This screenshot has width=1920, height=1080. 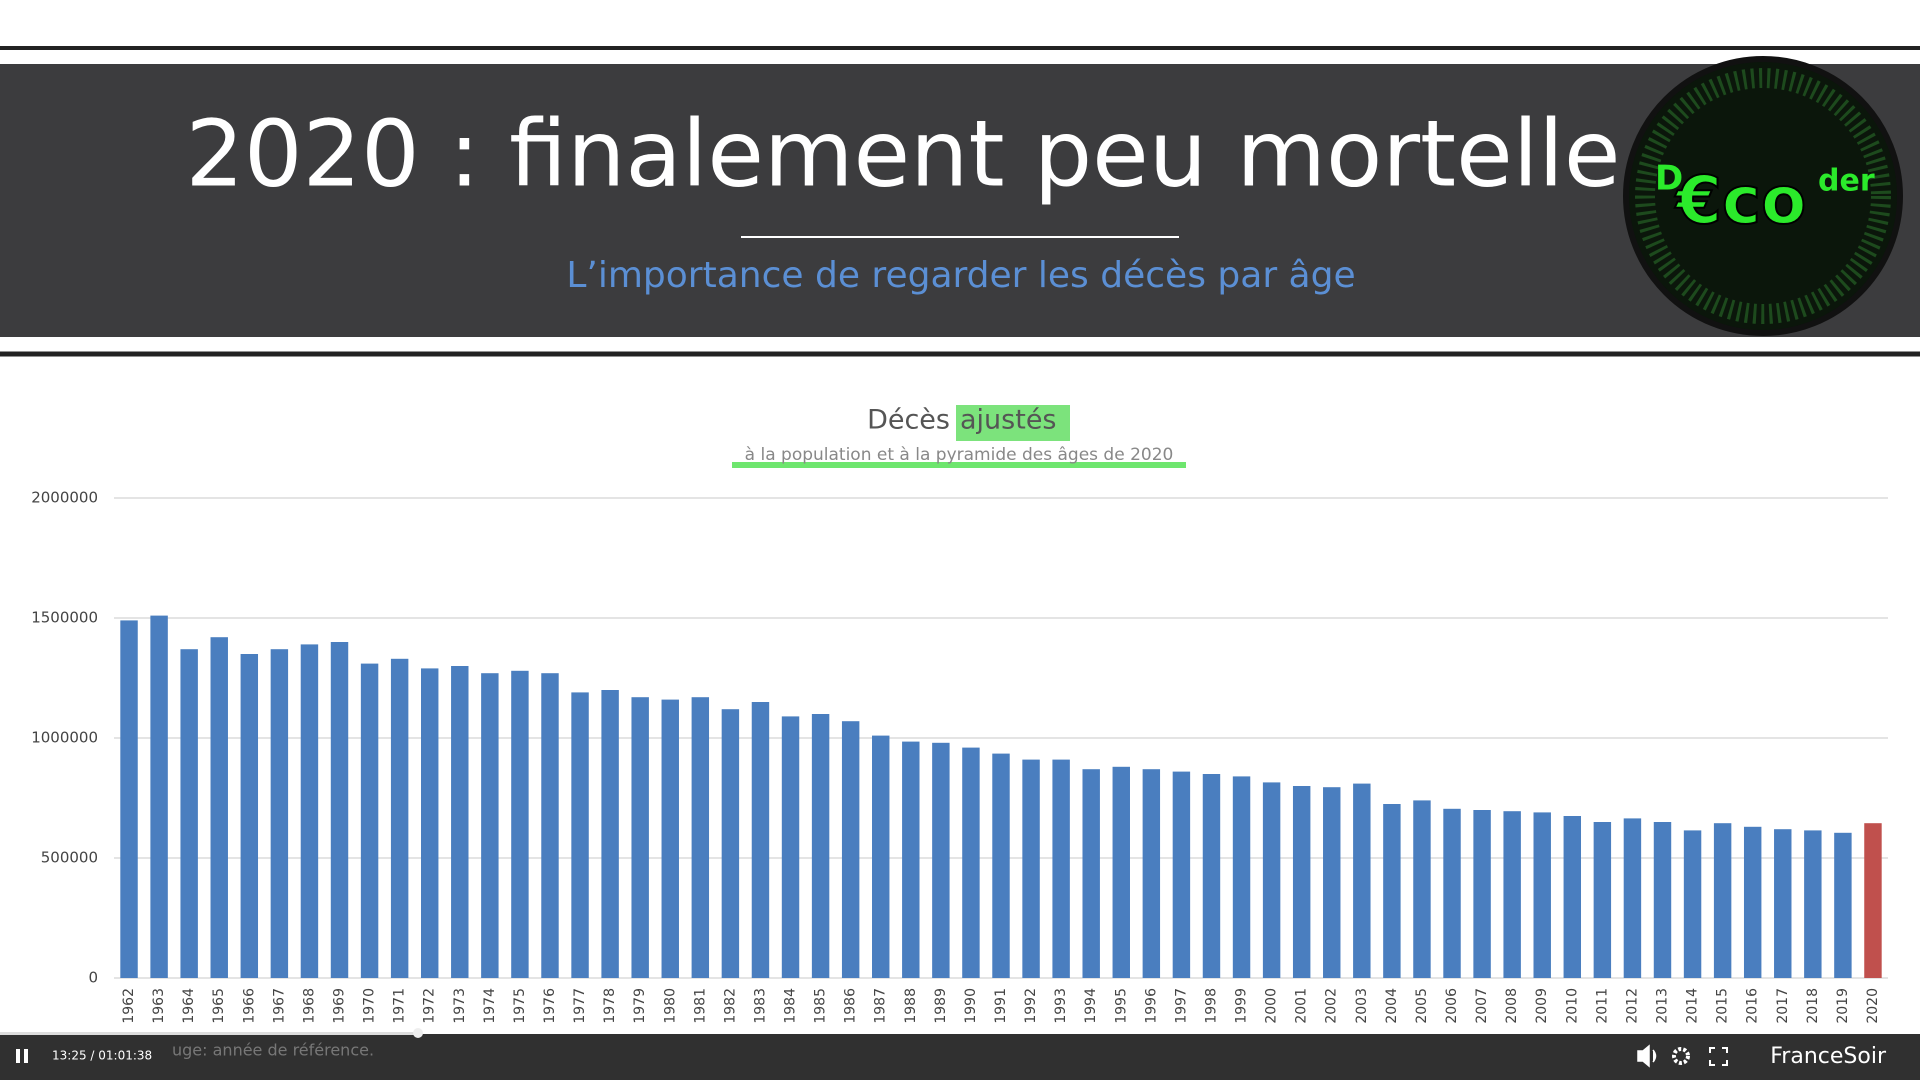 I want to click on x-tick-label: 1986, so click(x=851, y=1006).